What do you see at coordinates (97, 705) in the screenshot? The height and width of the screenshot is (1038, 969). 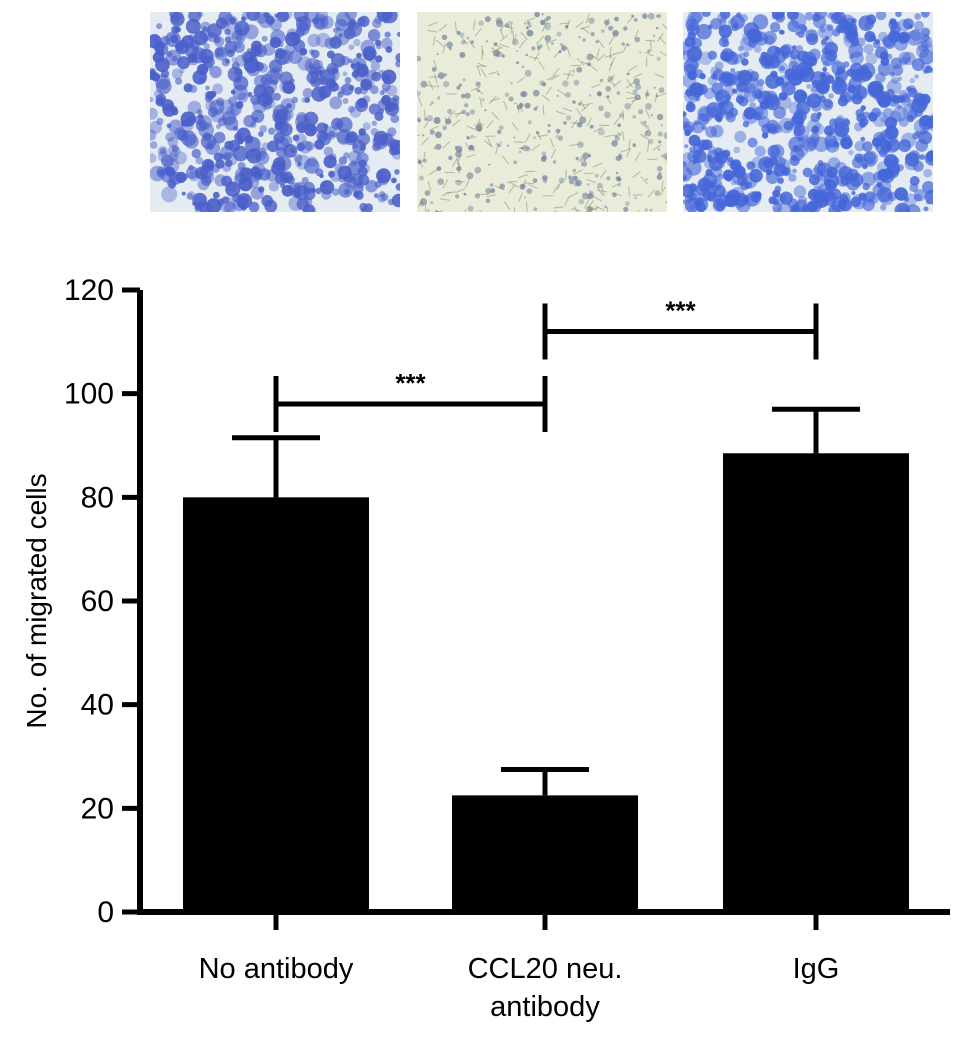 I see `y-tick-label: 40` at bounding box center [97, 705].